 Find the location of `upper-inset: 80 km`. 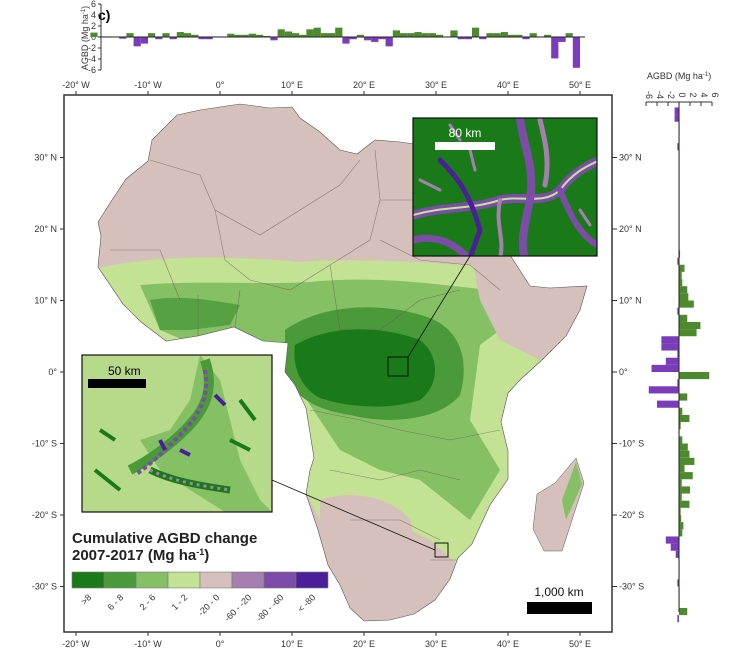

upper-inset: 80 km is located at coordinates (505, 187).